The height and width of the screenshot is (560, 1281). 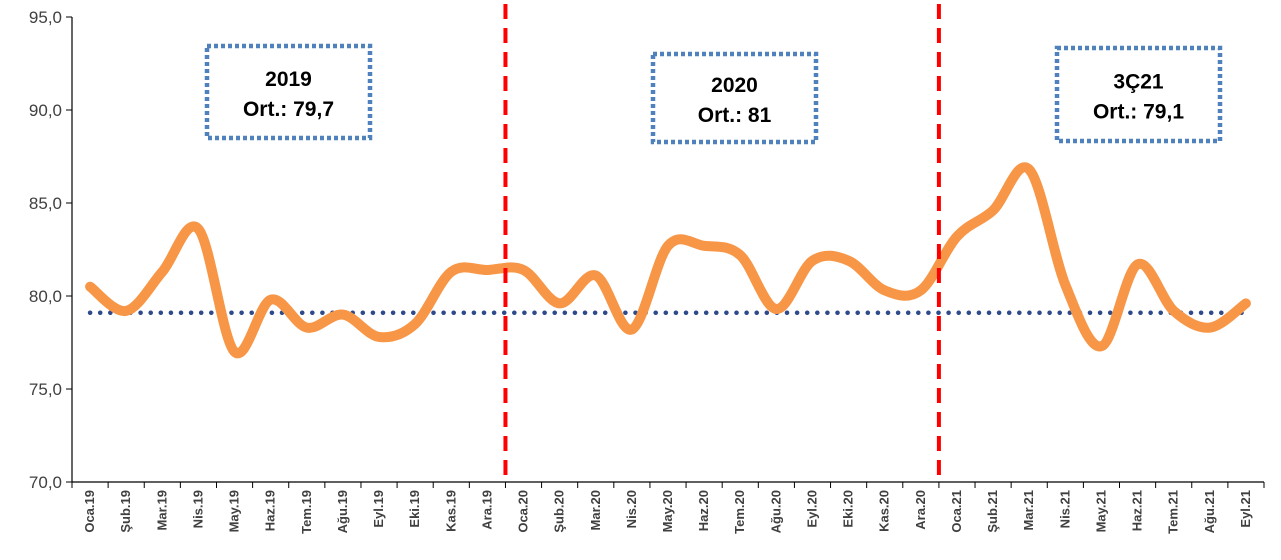 I want to click on x-tick-label: May.21, so click(x=1100, y=511).